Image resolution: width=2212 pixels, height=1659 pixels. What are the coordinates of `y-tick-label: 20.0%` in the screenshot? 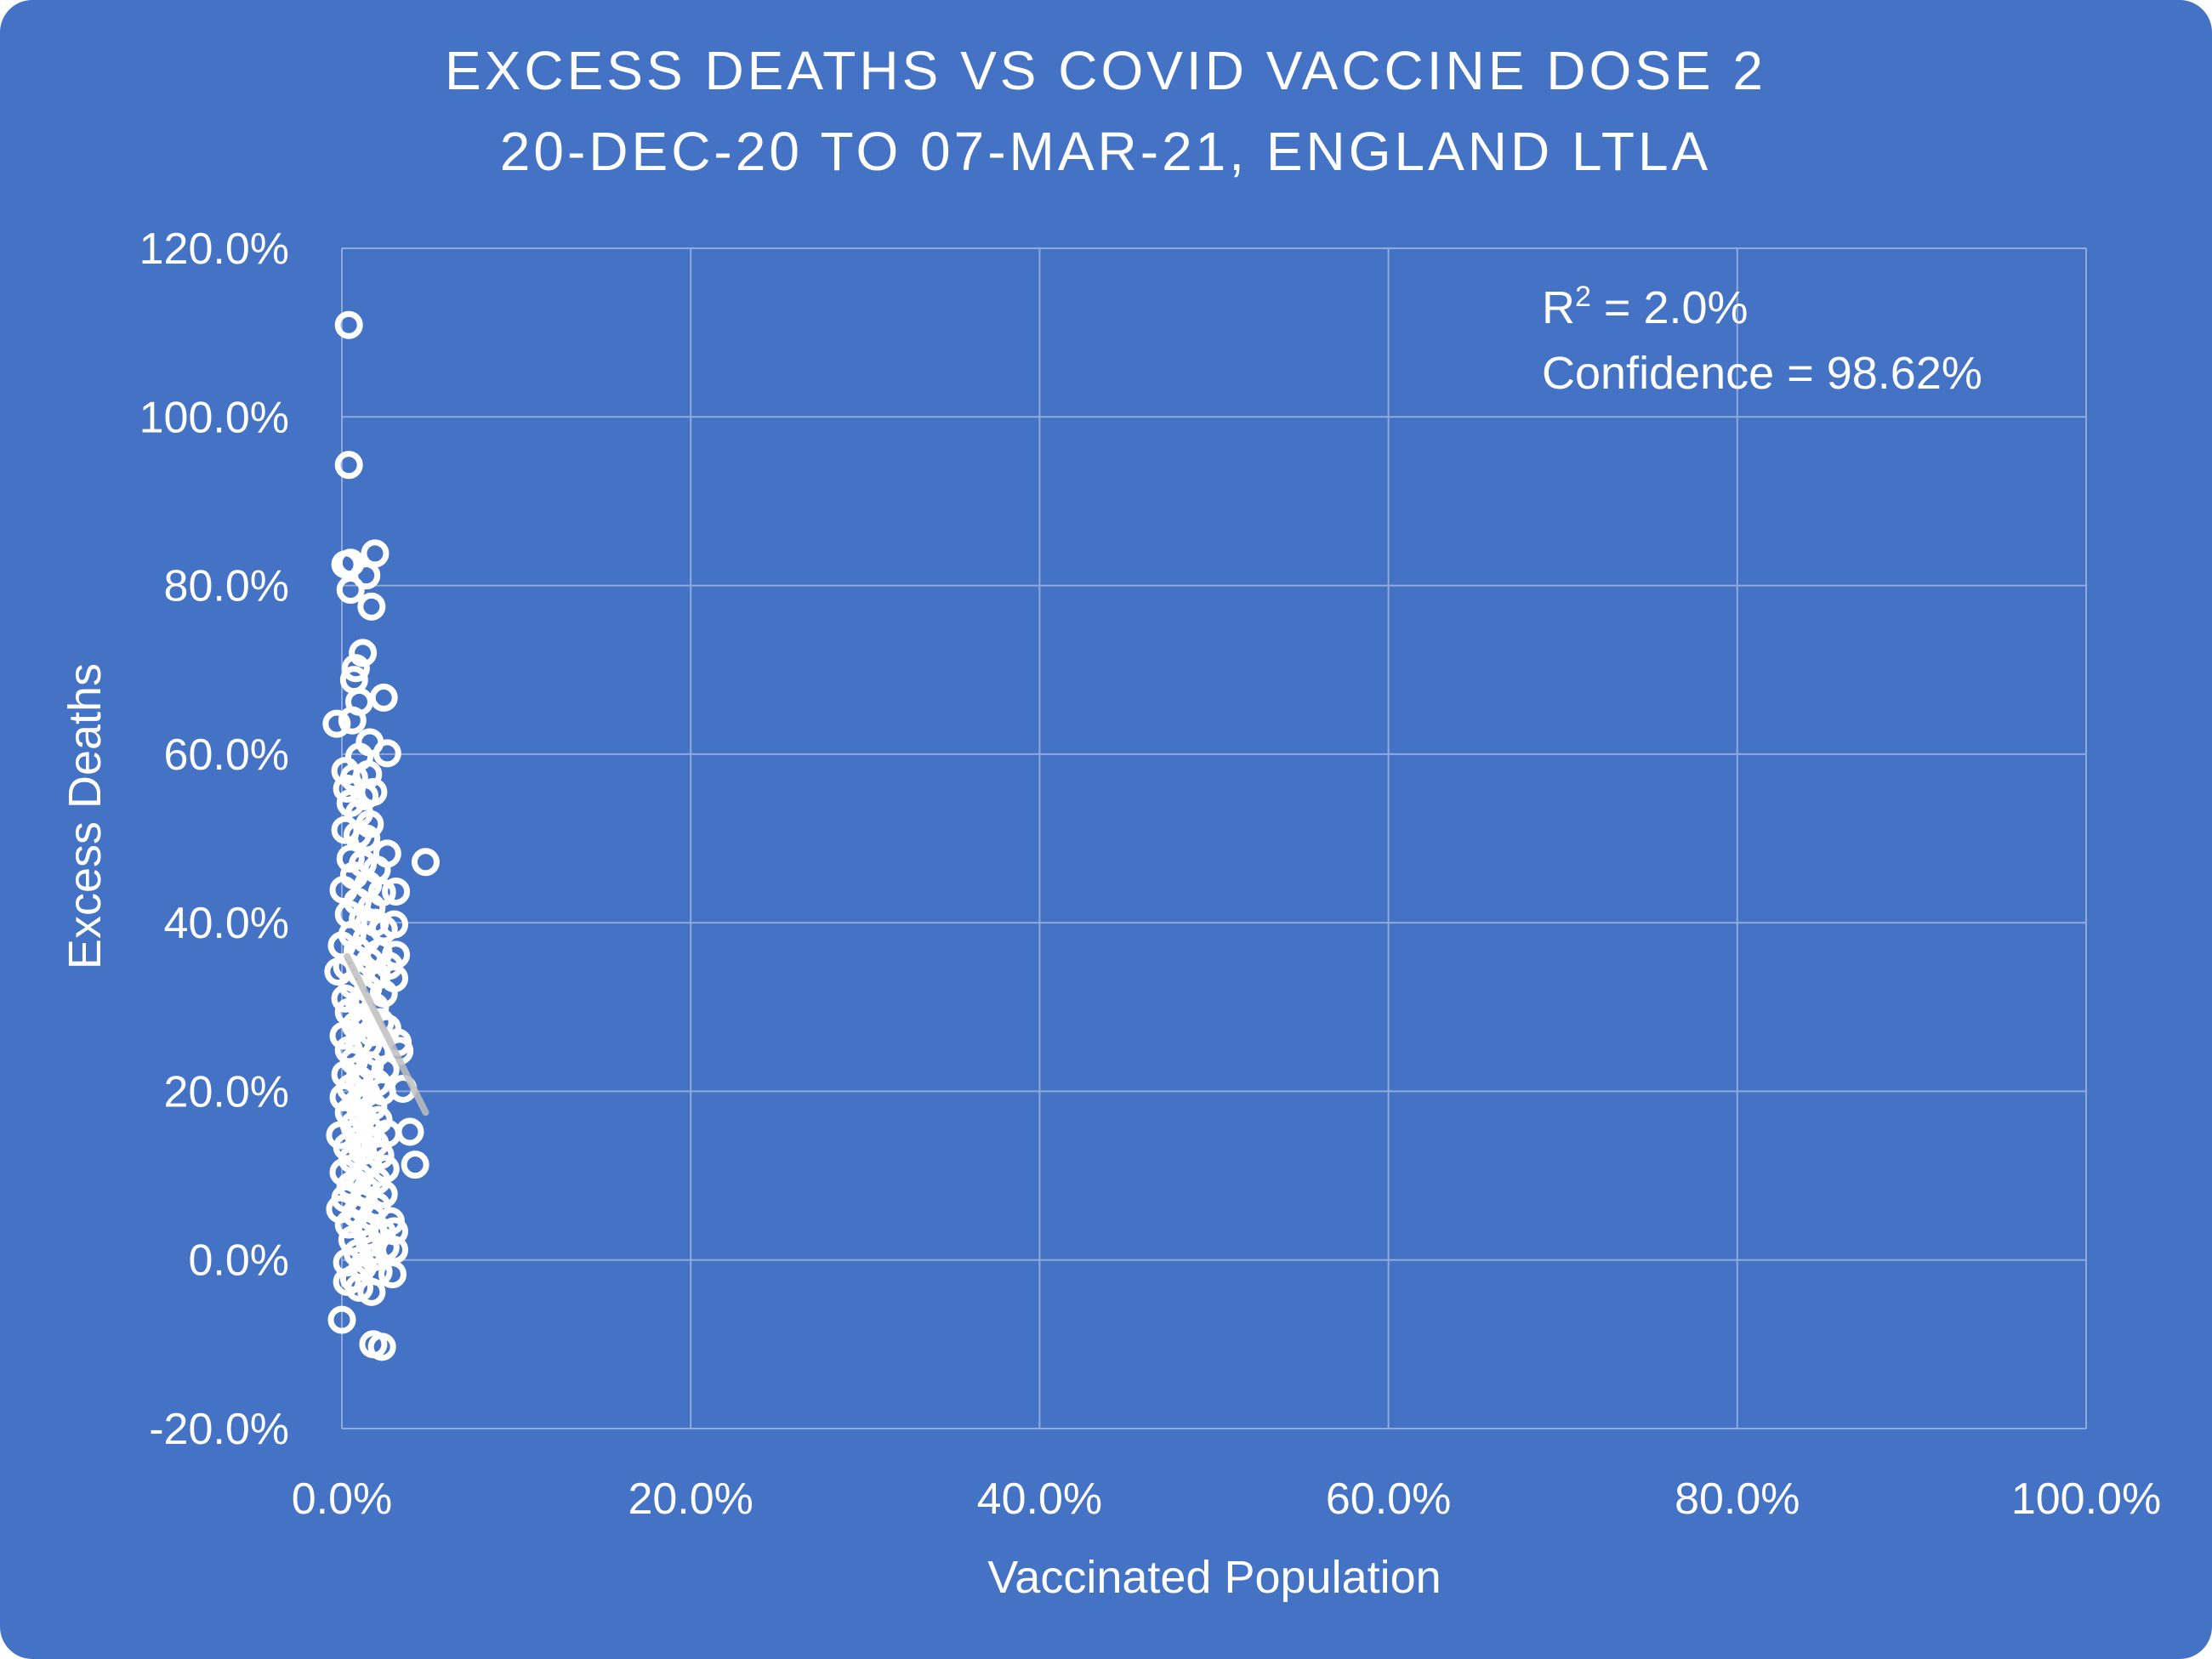 It's located at (227, 1091).